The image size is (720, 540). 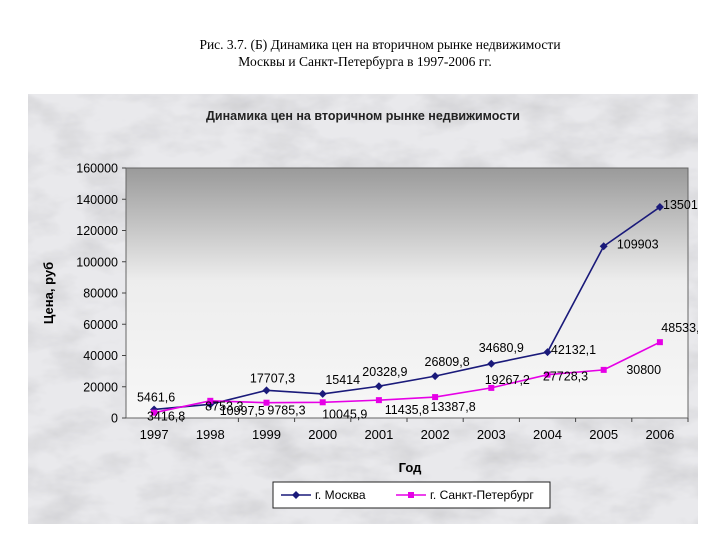 What do you see at coordinates (100, 325) in the screenshot?
I see `y-tick-label: 60000` at bounding box center [100, 325].